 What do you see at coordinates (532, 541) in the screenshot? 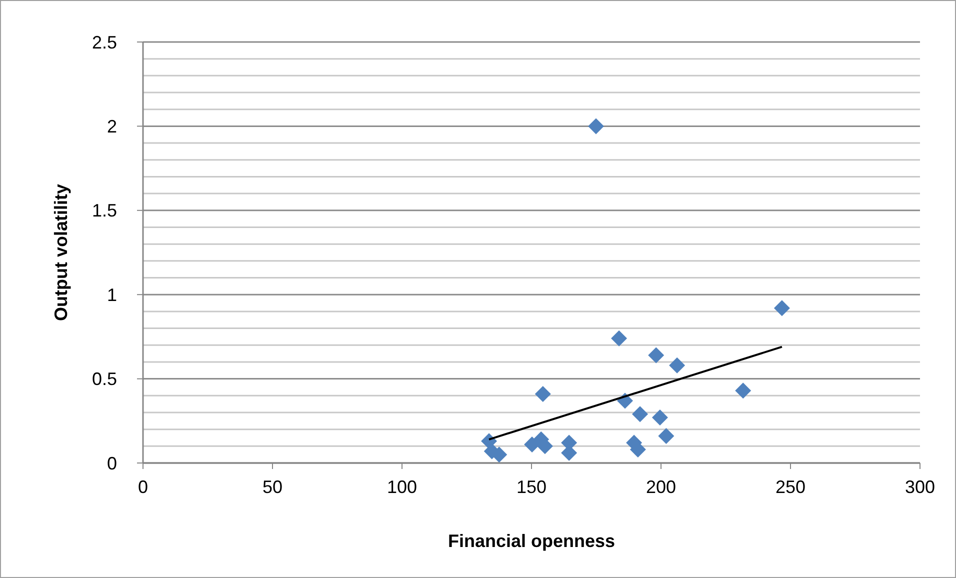
I see `x-axis-title: Financial openness` at bounding box center [532, 541].